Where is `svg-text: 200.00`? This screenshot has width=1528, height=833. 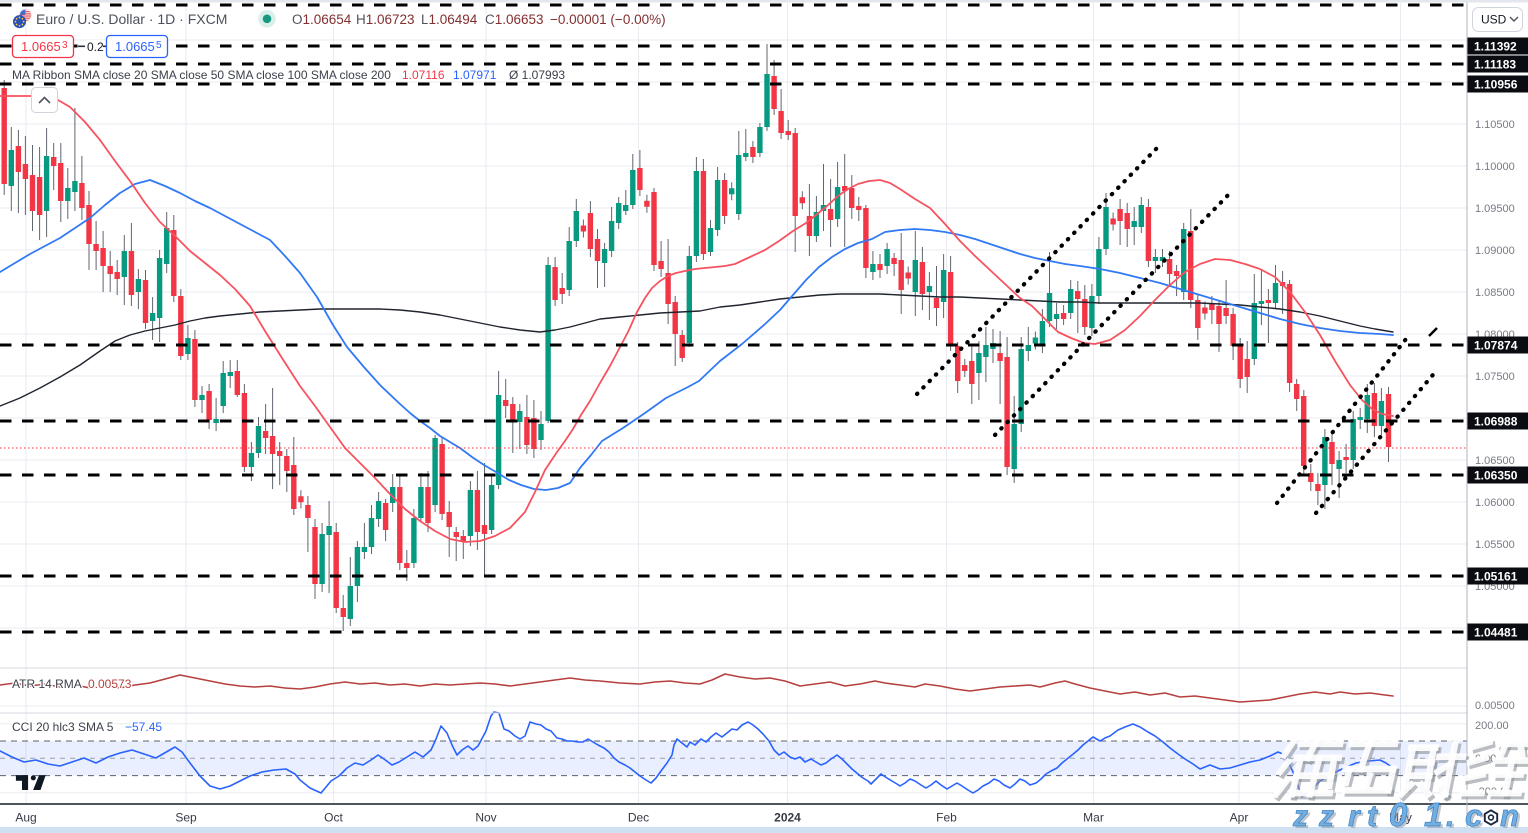
svg-text: 200.00 is located at coordinates (1492, 726).